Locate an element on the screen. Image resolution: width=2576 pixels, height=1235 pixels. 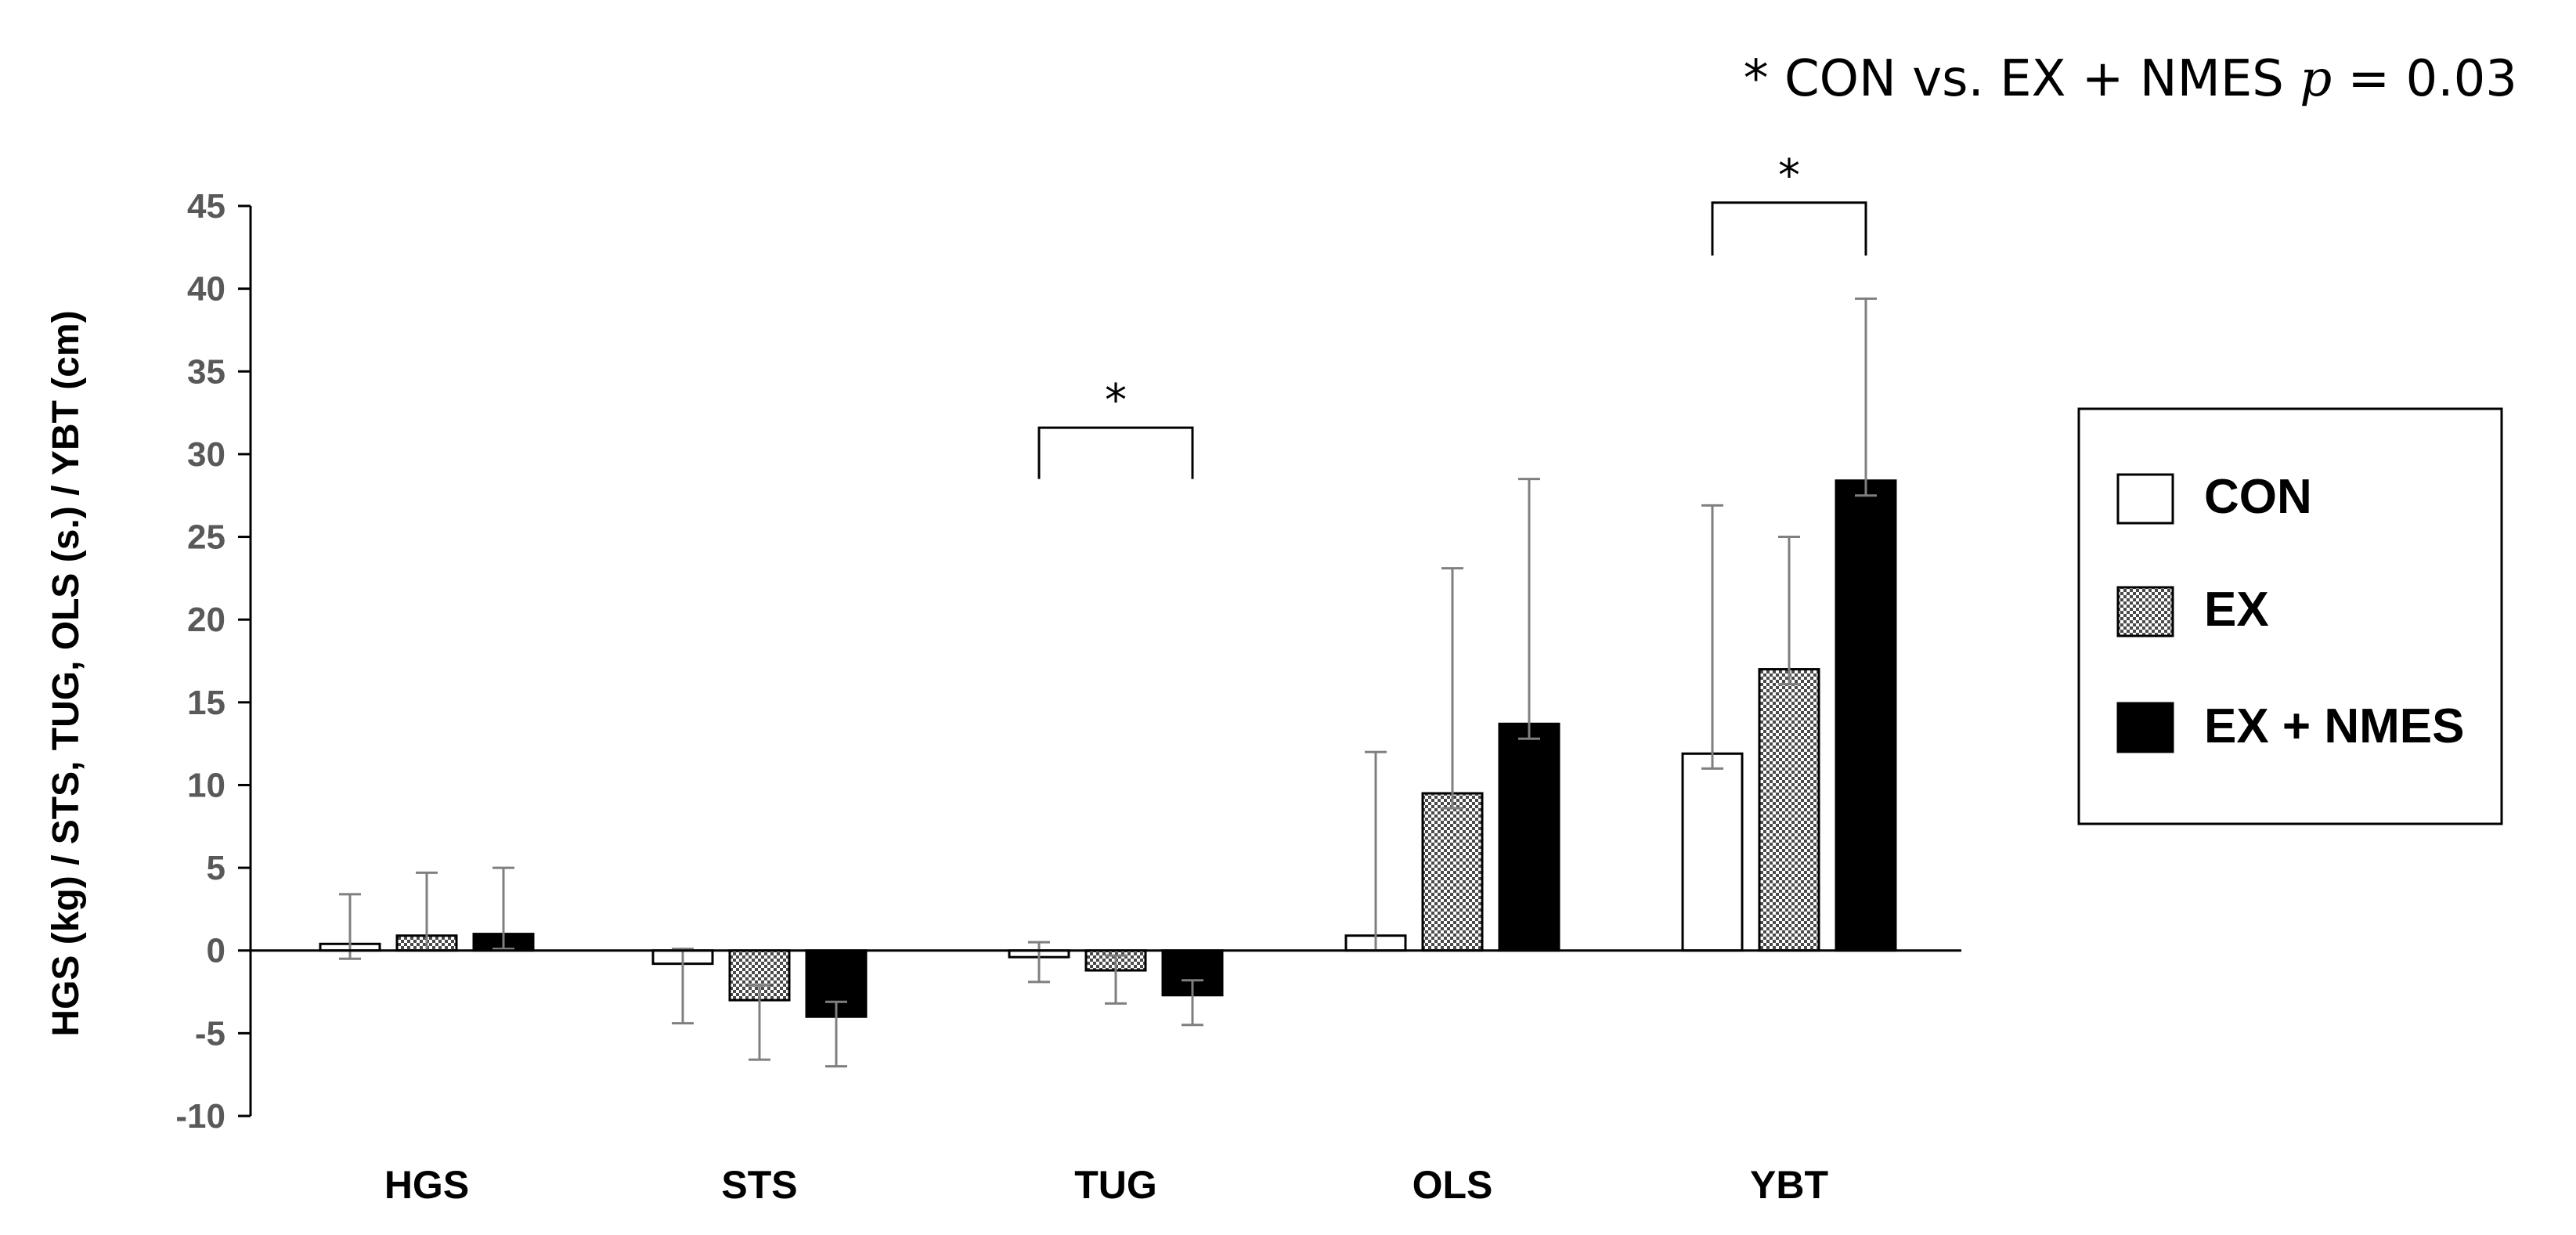
note-prefix: * CON vs. EX + NMES is located at coordinates (2022, 79).